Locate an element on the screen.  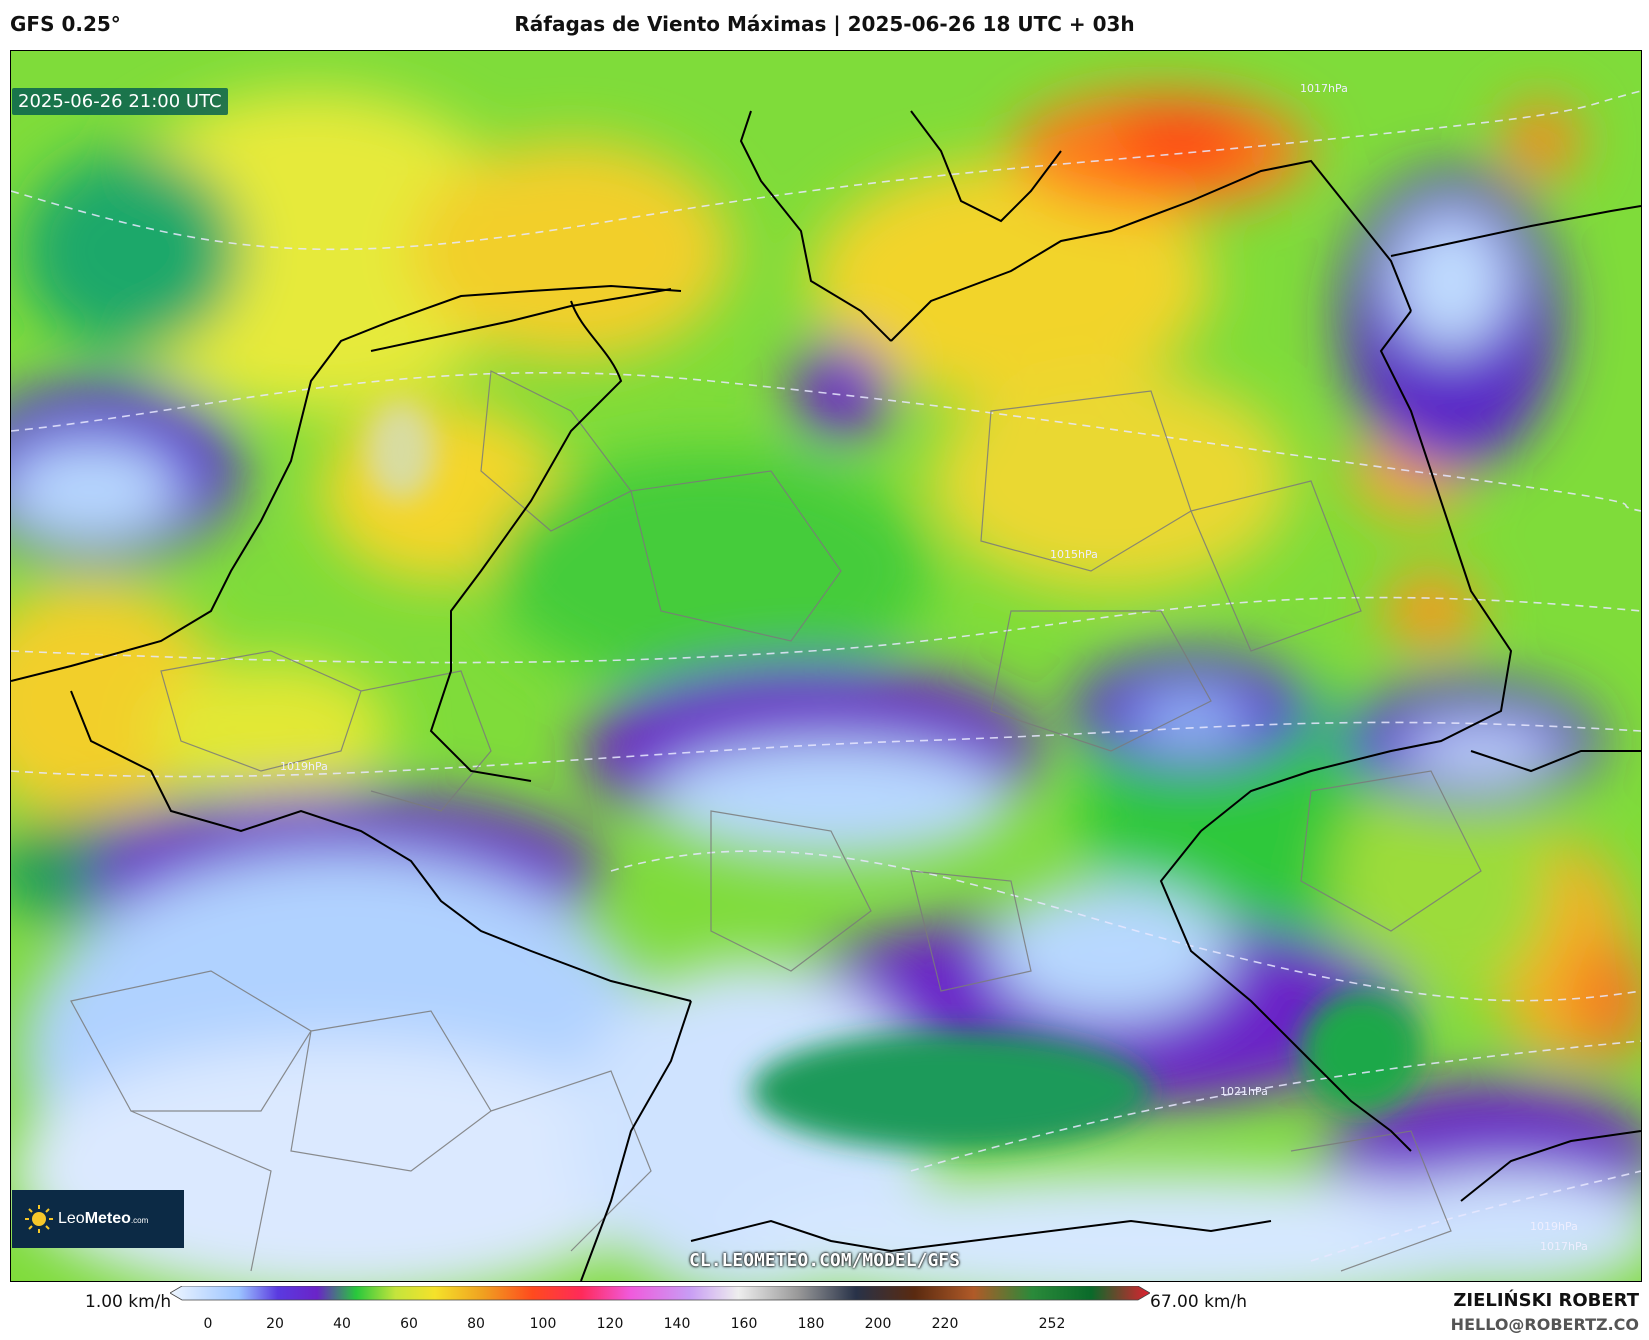
colorbar-max-label: 67.00 km/h is located at coordinates (1198, 1302).